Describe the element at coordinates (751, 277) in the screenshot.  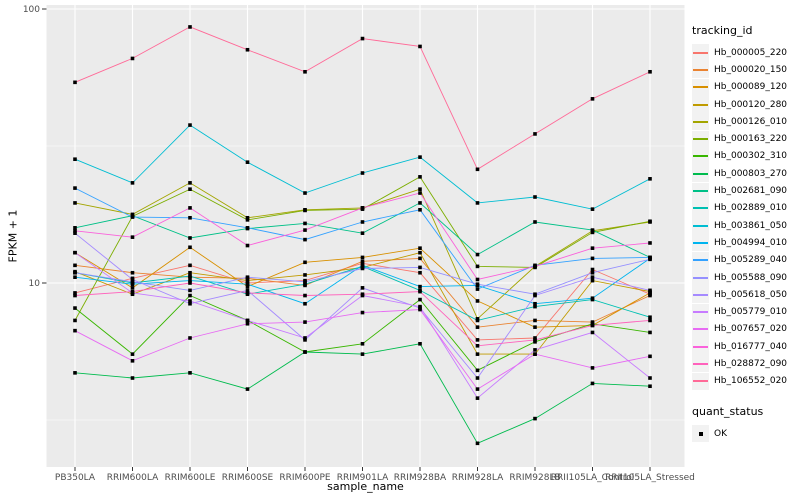
I see `legend-item-label: Hb_005588_090` at that location.